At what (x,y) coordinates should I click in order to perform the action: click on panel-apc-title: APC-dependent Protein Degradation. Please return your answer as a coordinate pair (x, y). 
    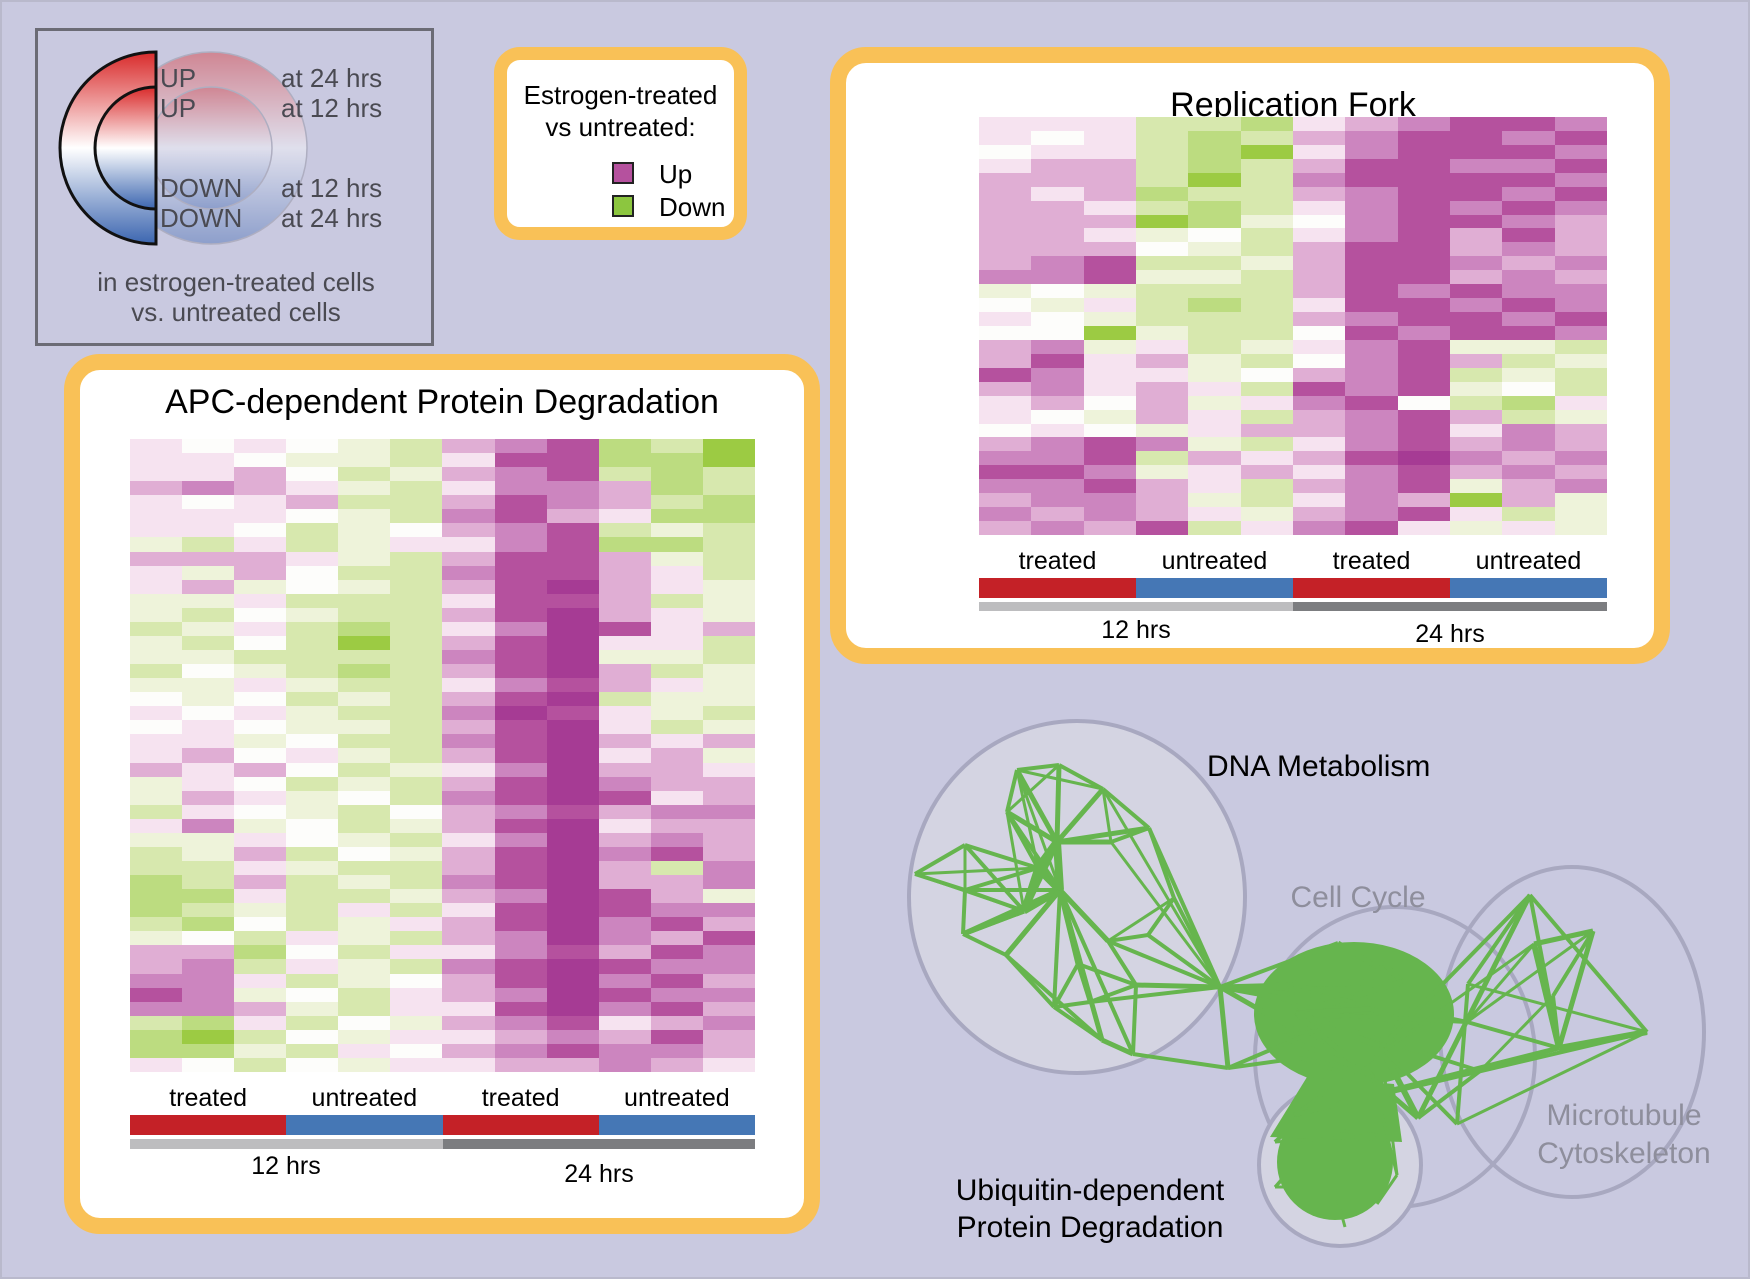
    Looking at the image, I should click on (442, 402).